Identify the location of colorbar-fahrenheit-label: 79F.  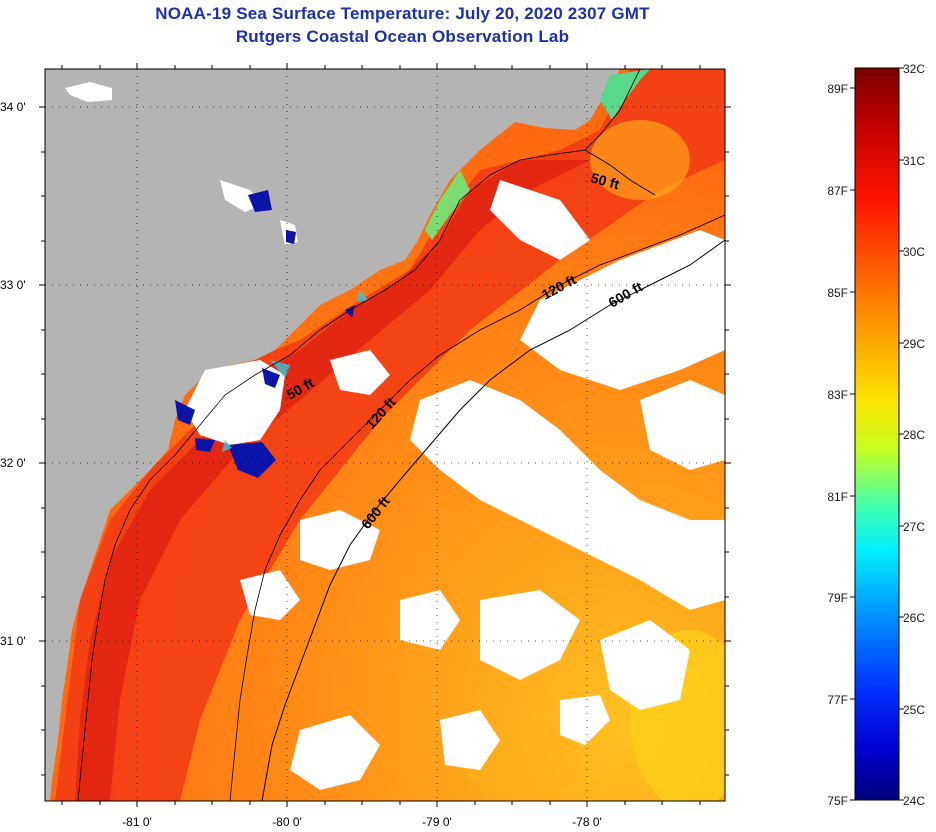
(837, 598).